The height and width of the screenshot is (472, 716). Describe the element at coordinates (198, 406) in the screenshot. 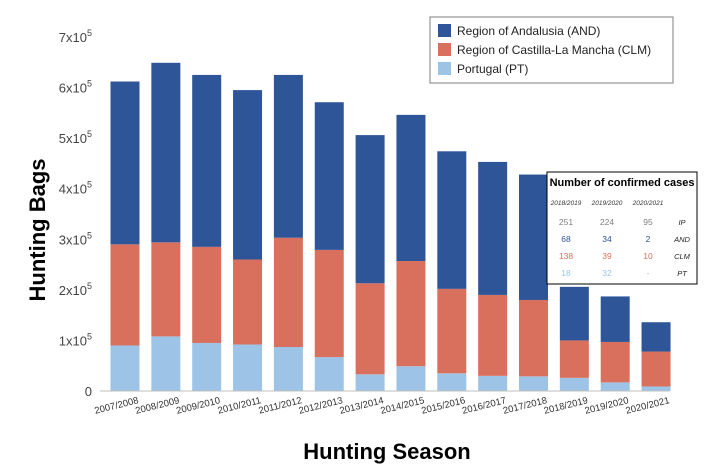

I see `x-tick-label: 2009/2010` at that location.